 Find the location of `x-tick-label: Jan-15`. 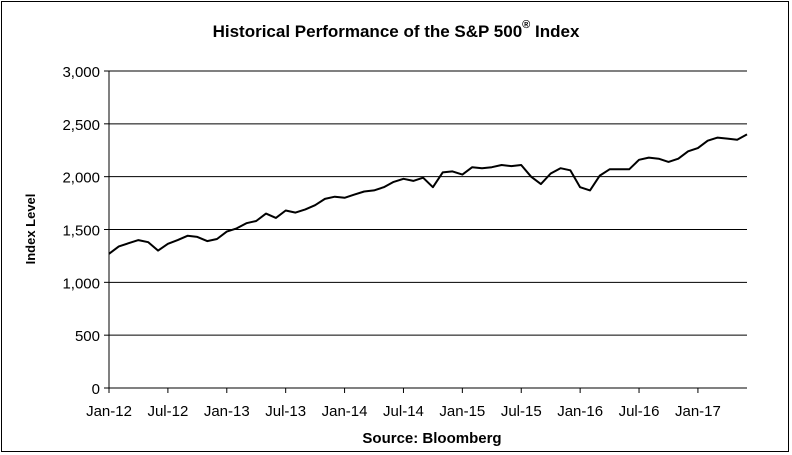

x-tick-label: Jan-15 is located at coordinates (462, 411).